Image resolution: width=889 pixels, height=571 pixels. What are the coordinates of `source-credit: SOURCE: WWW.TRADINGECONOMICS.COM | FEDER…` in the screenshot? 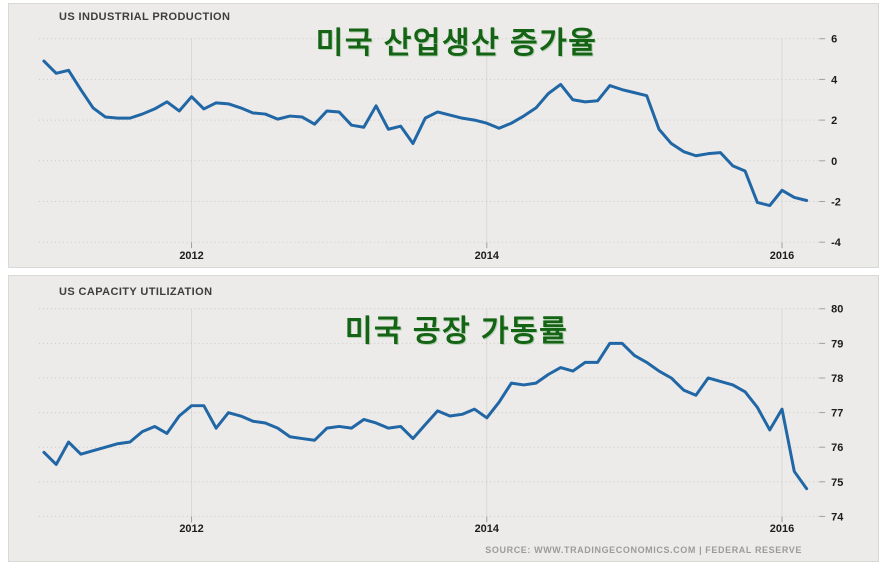 It's located at (643, 550).